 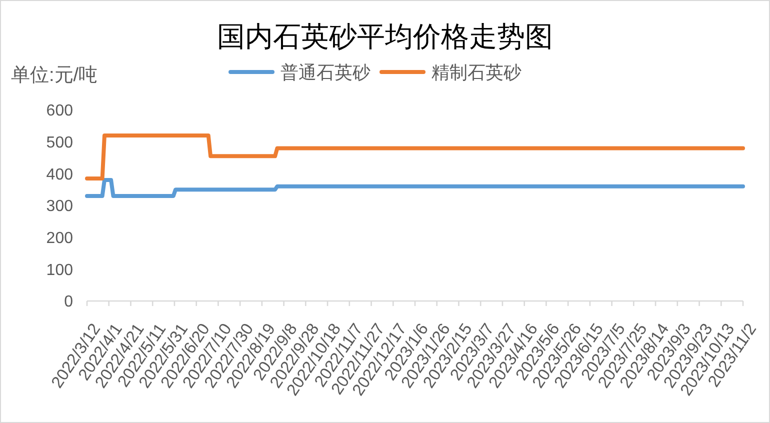 What do you see at coordinates (477, 72) in the screenshot?
I see `legend-label: 精制石英砂` at bounding box center [477, 72].